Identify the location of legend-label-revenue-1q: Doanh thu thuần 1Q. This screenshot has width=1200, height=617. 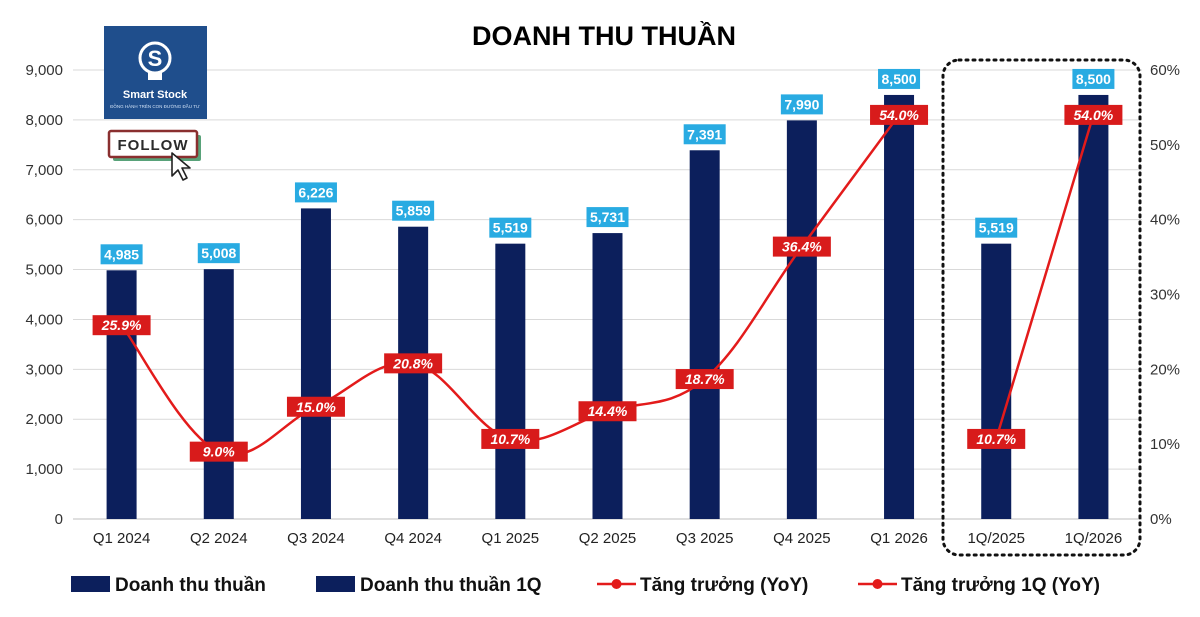
(451, 585).